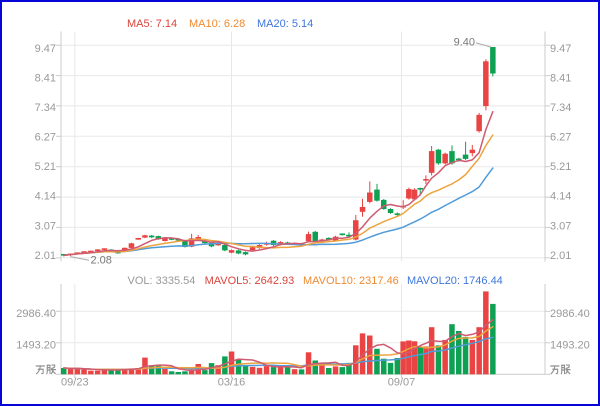  Describe the element at coordinates (217, 24) in the screenshot. I see `svg-text: MA10: 6.28` at that location.